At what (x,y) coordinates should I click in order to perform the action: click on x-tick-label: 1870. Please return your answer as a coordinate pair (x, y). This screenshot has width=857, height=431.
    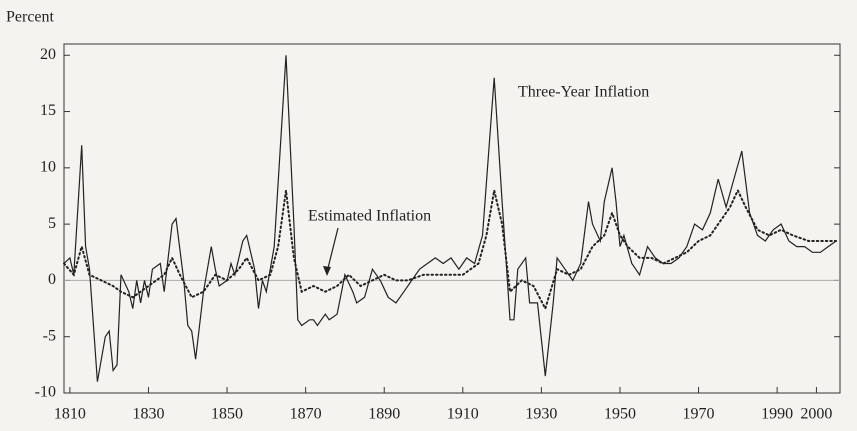
    Looking at the image, I should click on (306, 414).